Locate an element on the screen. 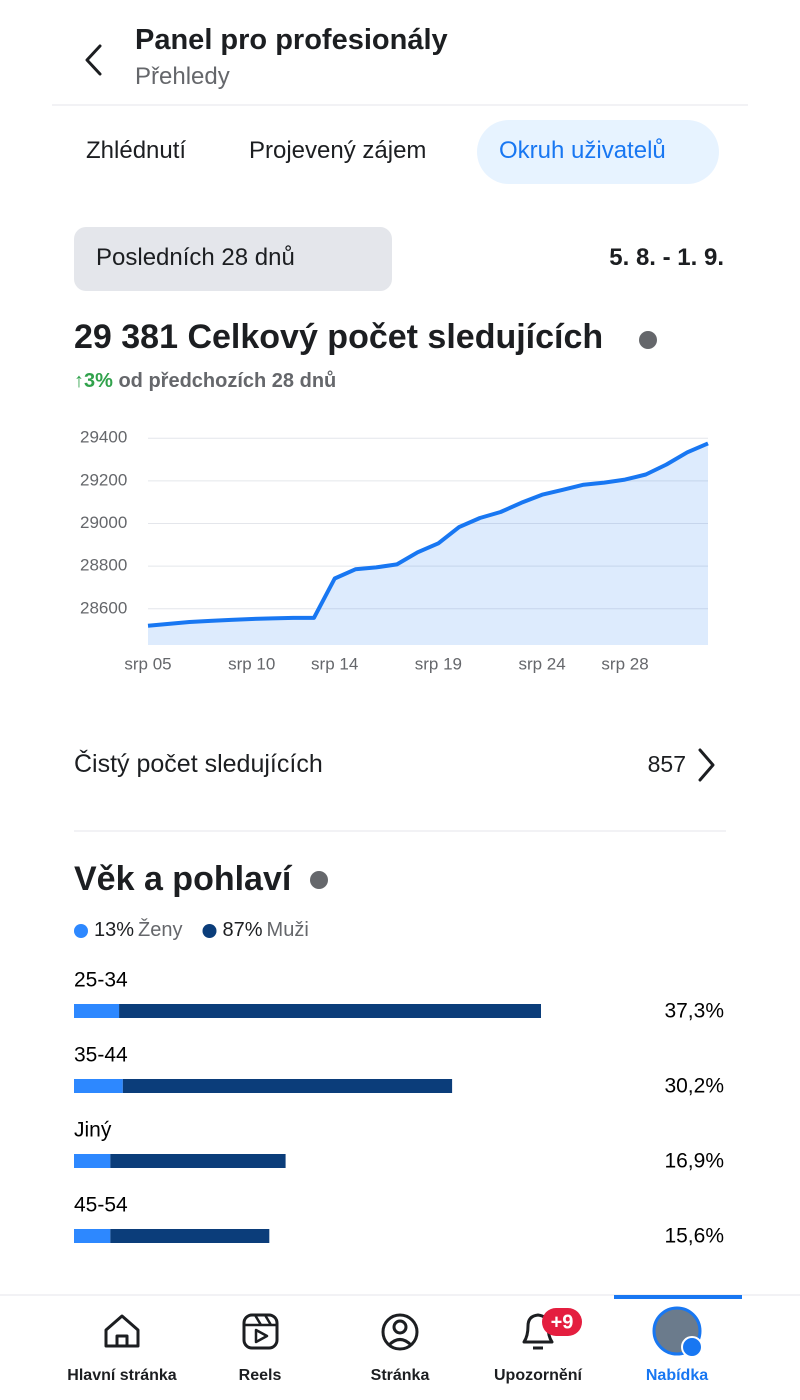 Image resolution: width=800 pixels, height=1400 pixels. menu-badge is located at coordinates (692, 1347).